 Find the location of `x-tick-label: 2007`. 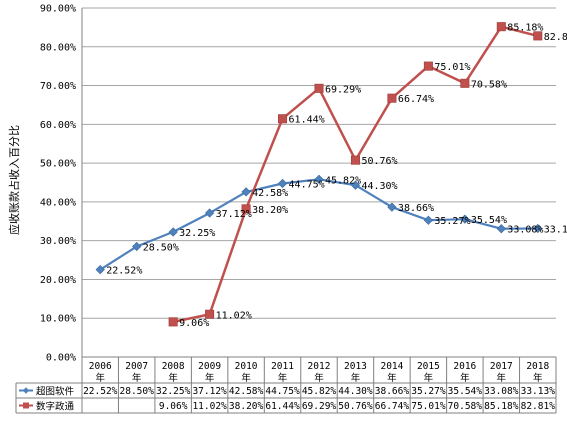

x-tick-label: 2007 is located at coordinates (136, 366).